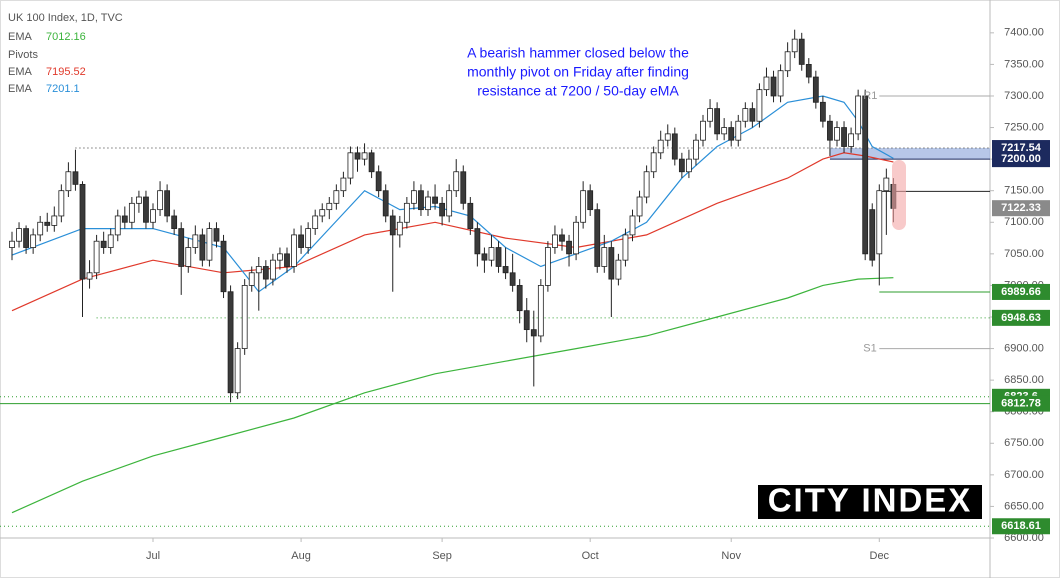 This screenshot has height=578, width=1060. I want to click on legend-name: EMA, so click(20, 72).